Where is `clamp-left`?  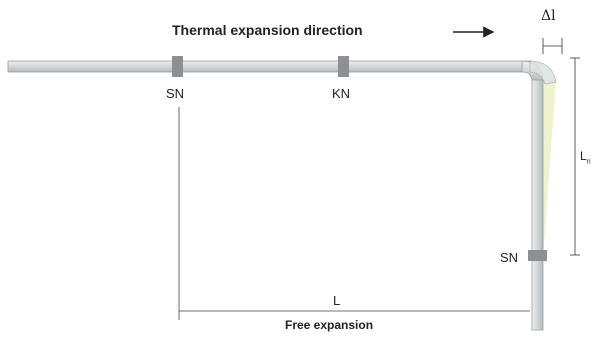 clamp-left is located at coordinates (177, 66).